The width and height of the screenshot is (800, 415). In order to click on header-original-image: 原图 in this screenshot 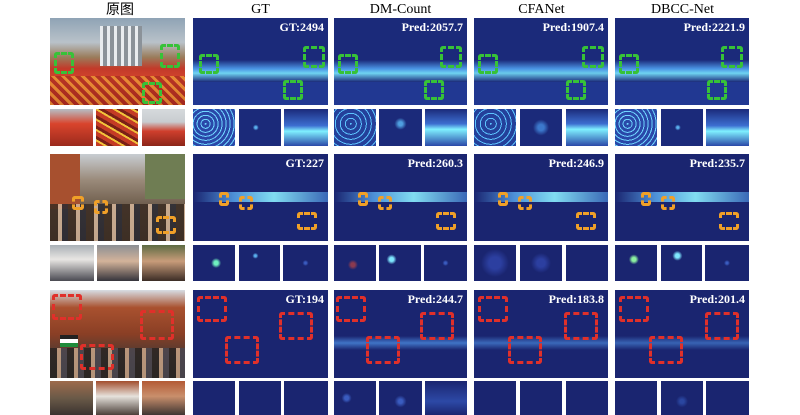, I will do `click(120, 10)`.